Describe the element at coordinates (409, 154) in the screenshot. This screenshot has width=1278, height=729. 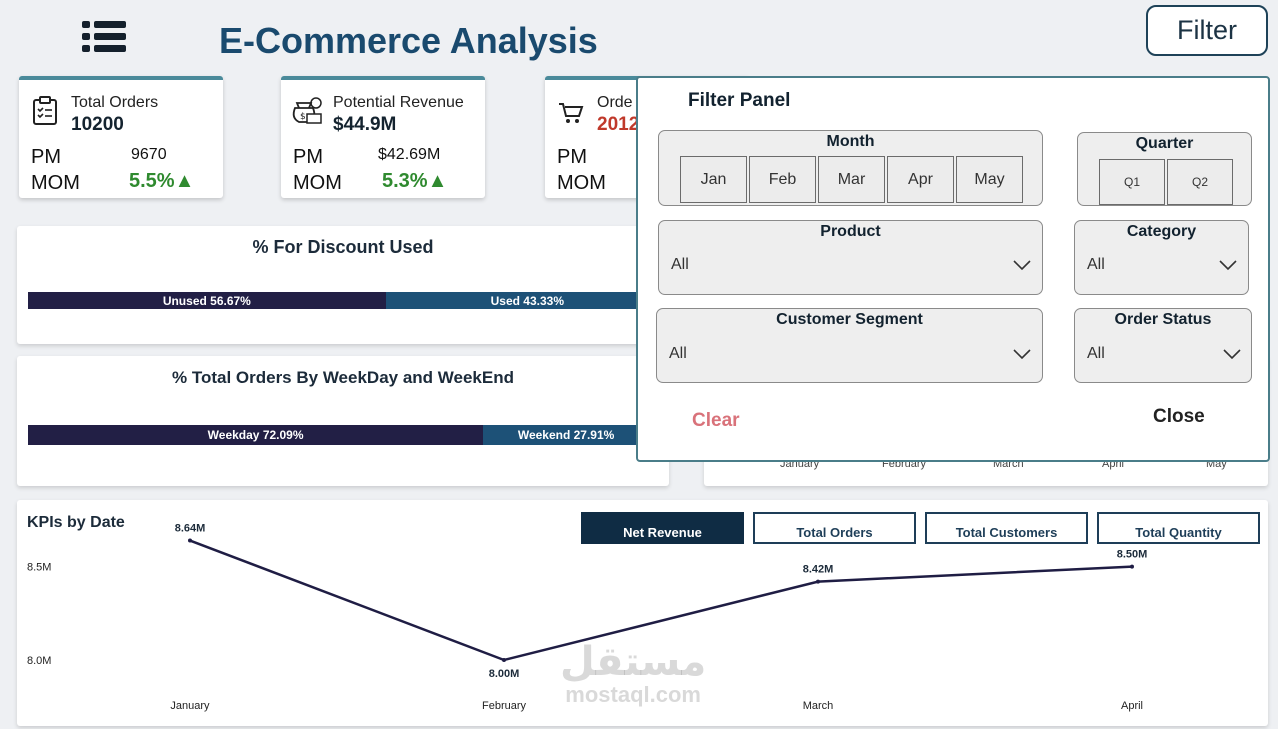
I see `kpi-pm-value: $42.69M` at that location.